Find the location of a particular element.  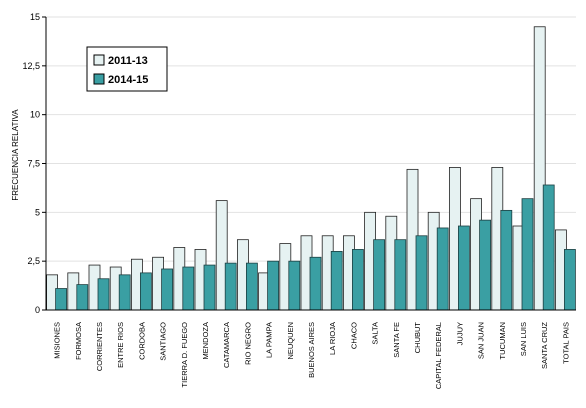

y-tick-label: 2,5 is located at coordinates (33, 261).